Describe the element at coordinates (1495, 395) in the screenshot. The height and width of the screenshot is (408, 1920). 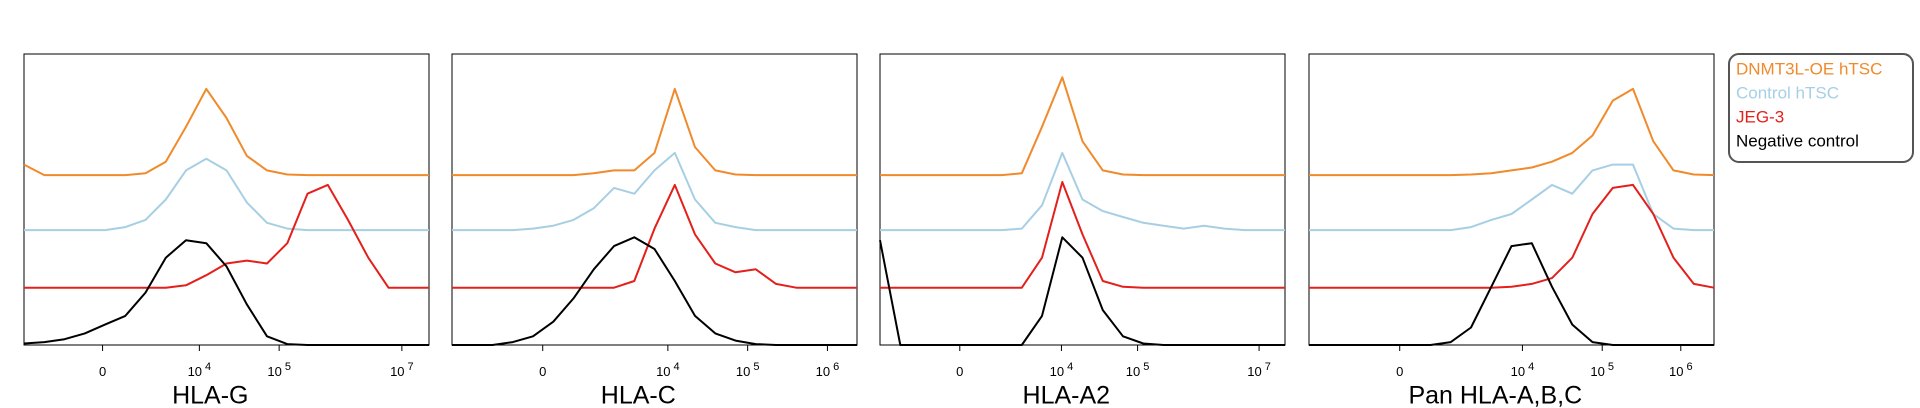
I see `x-axis-label: Pan HLA-A,B,C` at that location.